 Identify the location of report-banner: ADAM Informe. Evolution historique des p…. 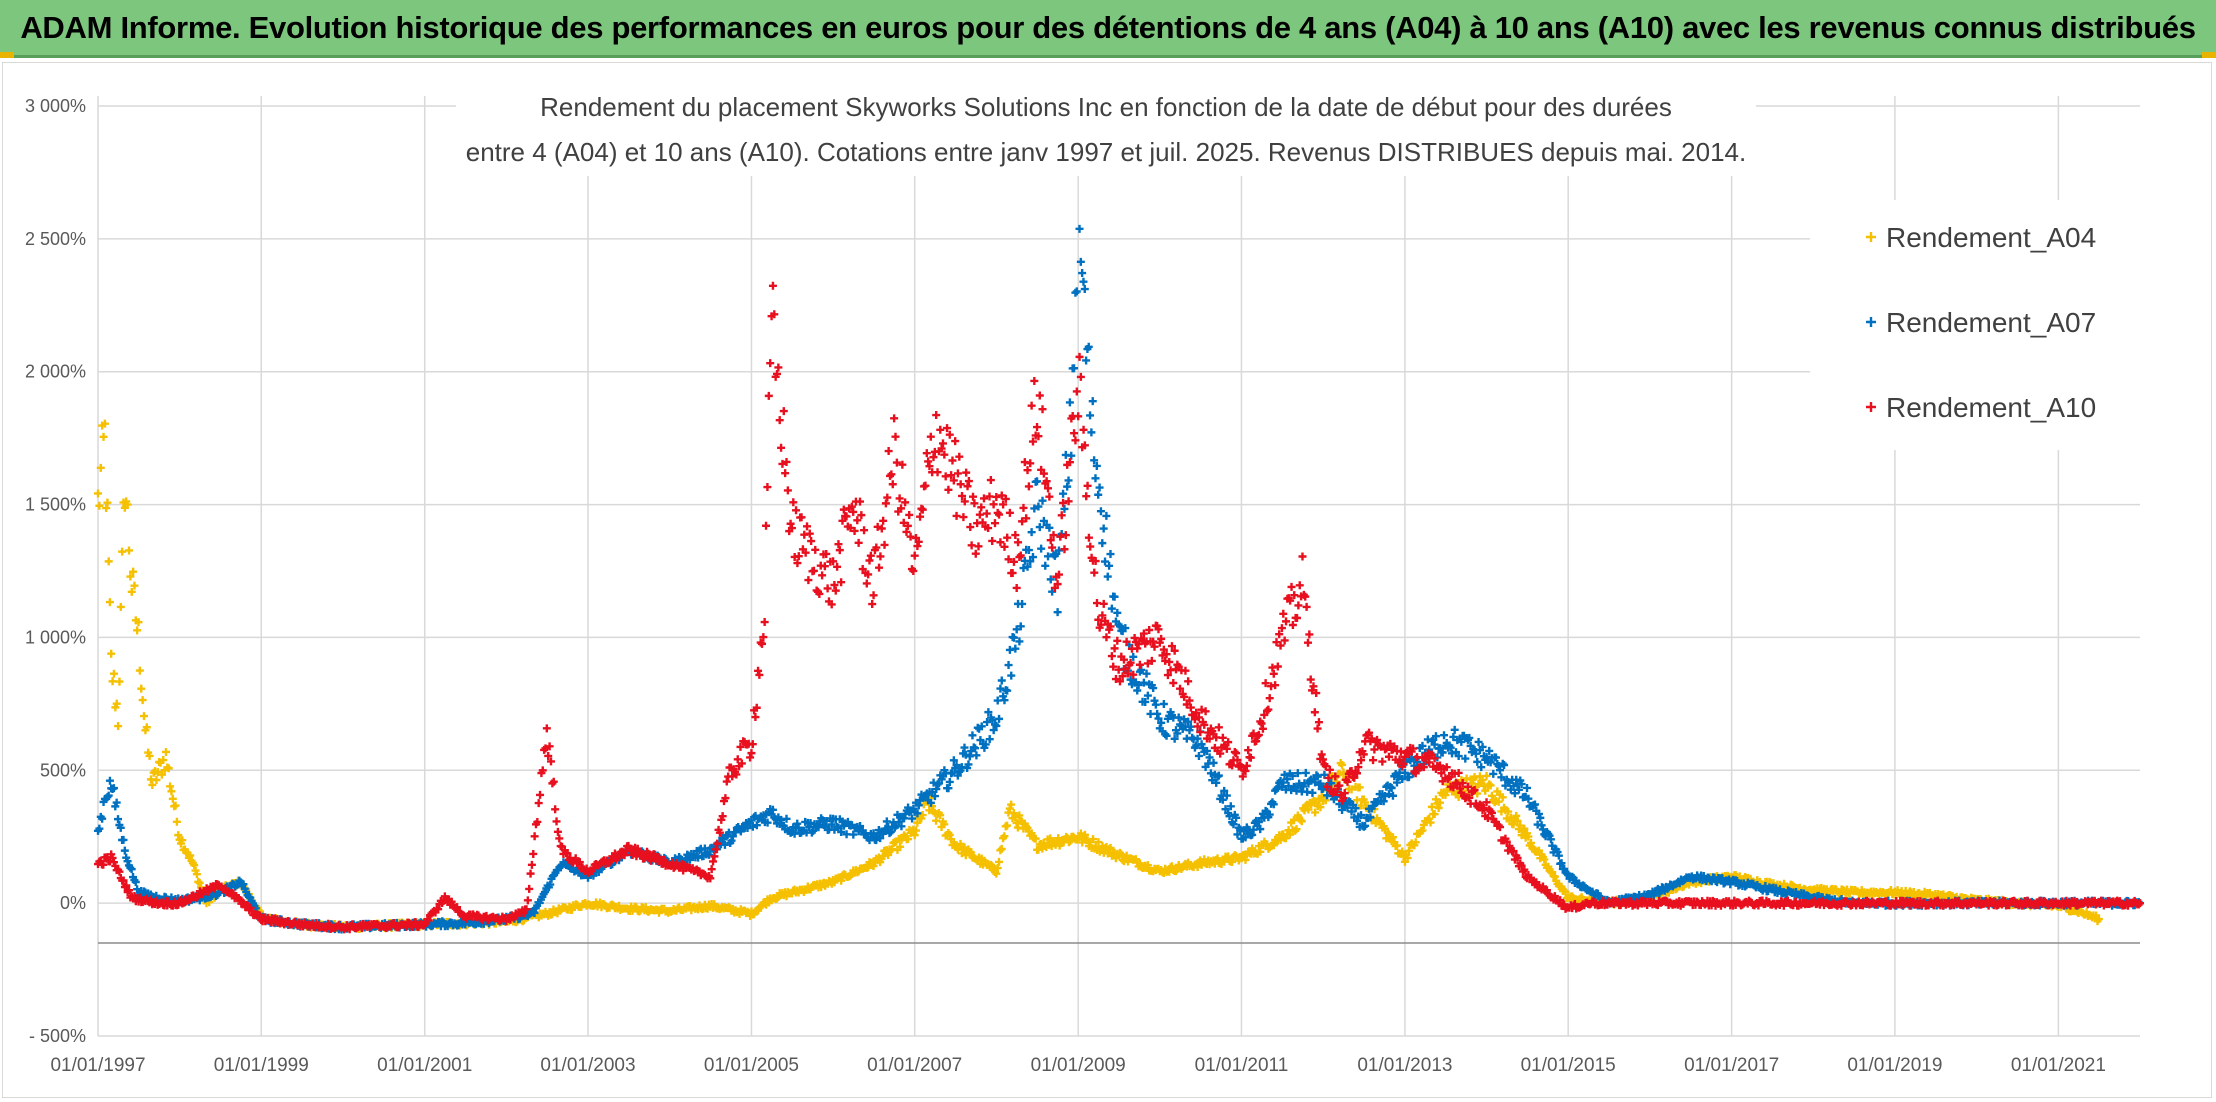
(1108, 29).